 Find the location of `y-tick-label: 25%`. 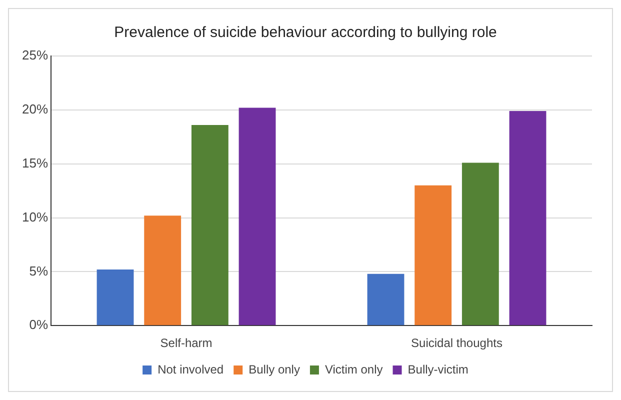

y-tick-label: 25% is located at coordinates (35, 55).